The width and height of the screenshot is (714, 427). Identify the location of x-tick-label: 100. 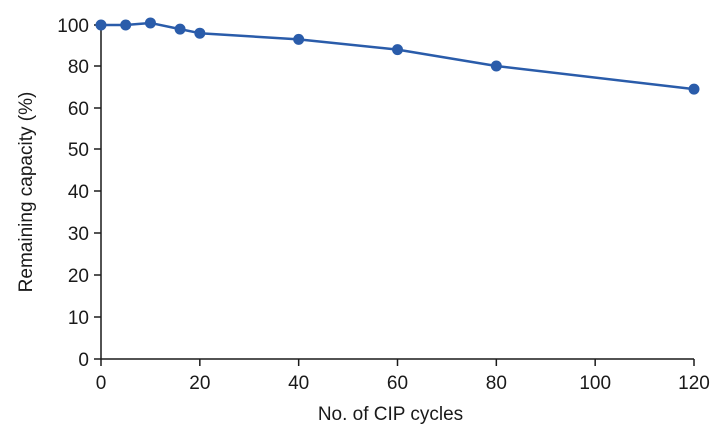
(595, 383).